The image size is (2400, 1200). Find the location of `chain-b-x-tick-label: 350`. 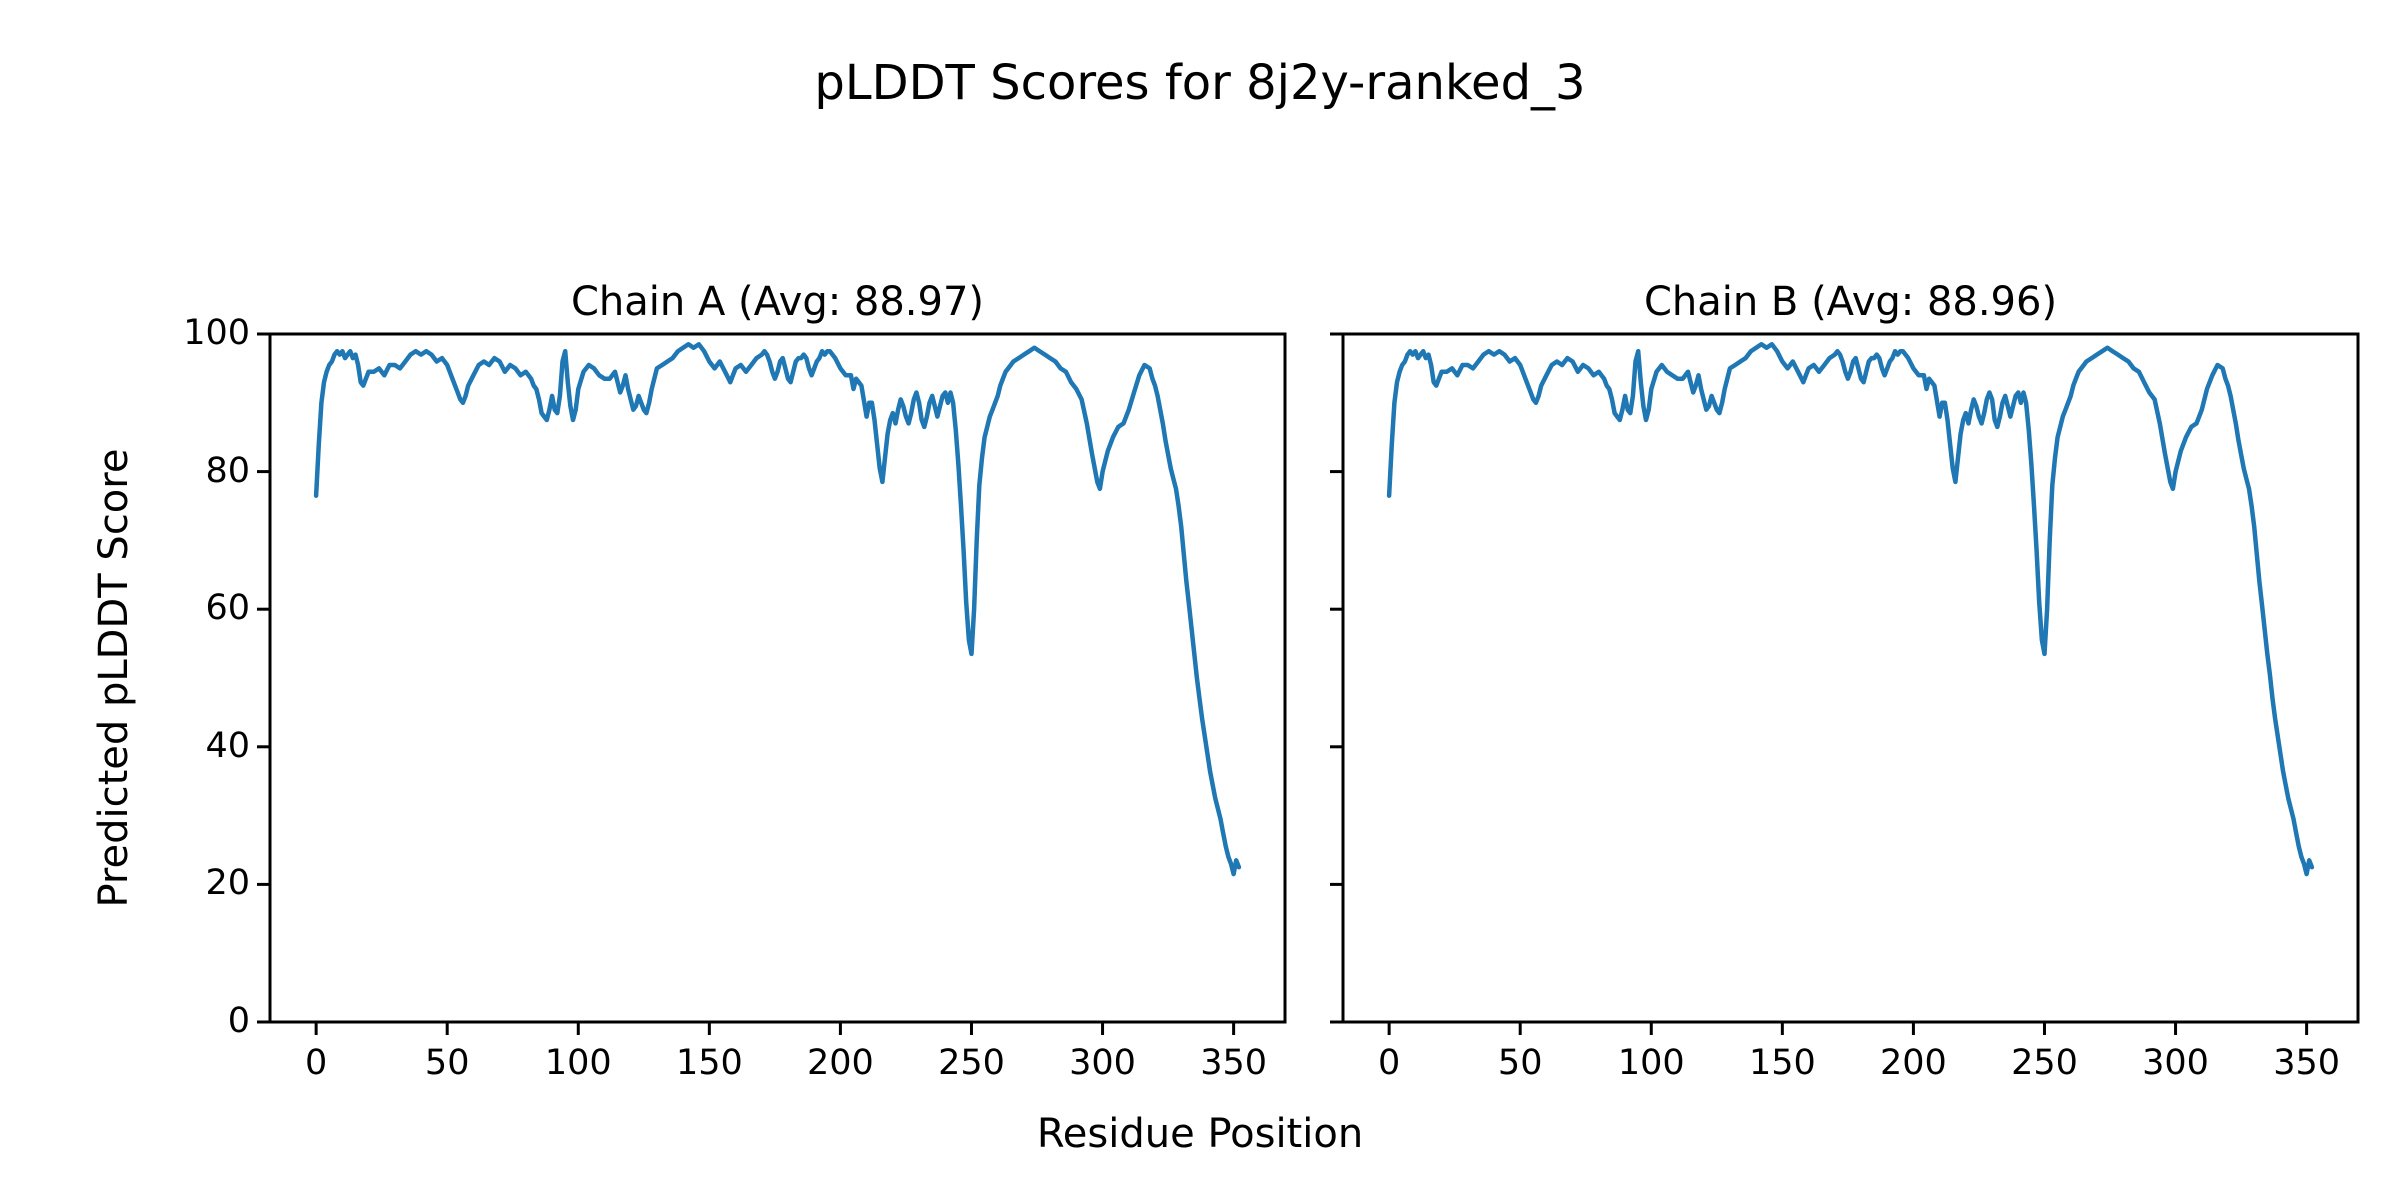

chain-b-x-tick-label: 350 is located at coordinates (2307, 1063).